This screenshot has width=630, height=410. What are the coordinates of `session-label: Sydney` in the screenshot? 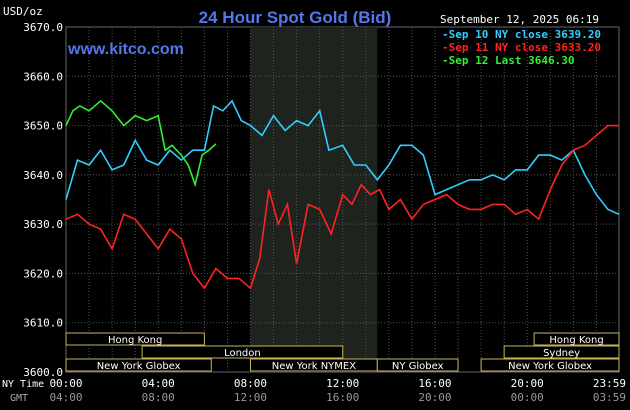 It's located at (561, 353).